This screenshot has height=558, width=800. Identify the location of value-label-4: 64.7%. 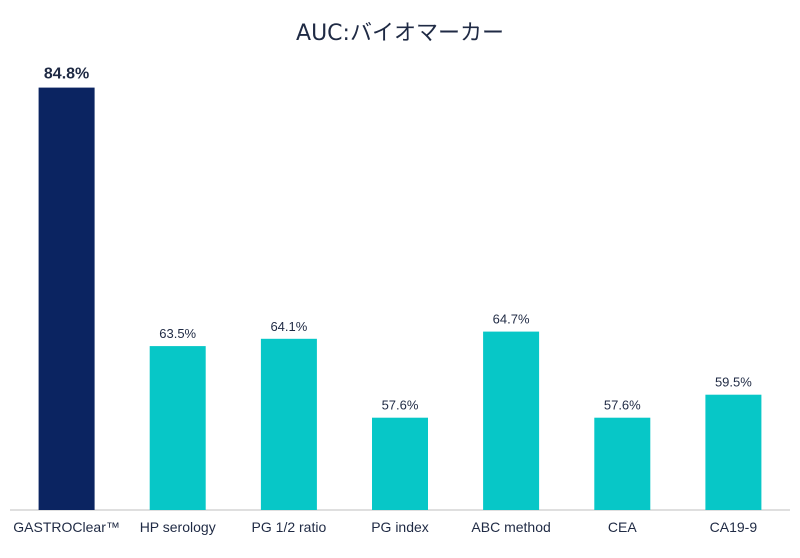
(511, 319).